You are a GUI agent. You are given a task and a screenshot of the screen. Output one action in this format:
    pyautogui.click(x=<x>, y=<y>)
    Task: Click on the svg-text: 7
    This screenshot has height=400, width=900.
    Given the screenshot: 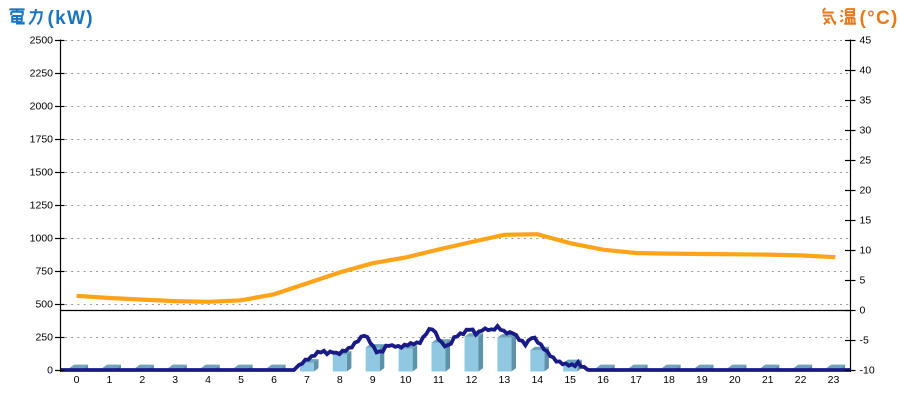 What is the action you would take?
    pyautogui.click(x=307, y=380)
    